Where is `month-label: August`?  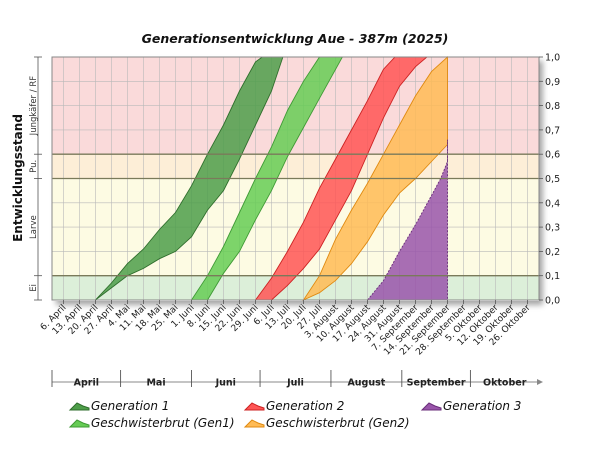 month-label: August is located at coordinates (366, 383).